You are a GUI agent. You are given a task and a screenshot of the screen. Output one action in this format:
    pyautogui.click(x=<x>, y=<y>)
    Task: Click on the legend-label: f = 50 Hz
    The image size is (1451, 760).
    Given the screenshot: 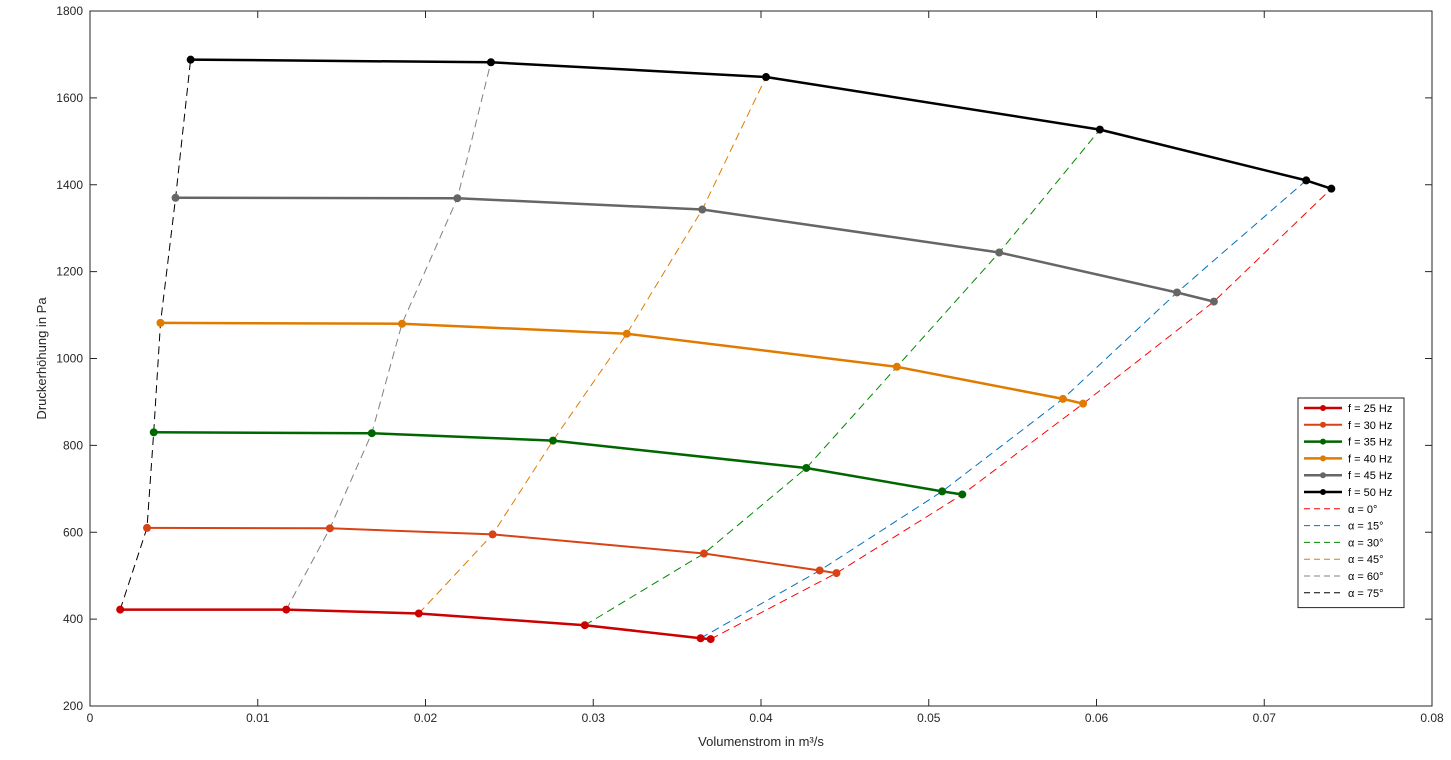 What is the action you would take?
    pyautogui.click(x=1370, y=493)
    